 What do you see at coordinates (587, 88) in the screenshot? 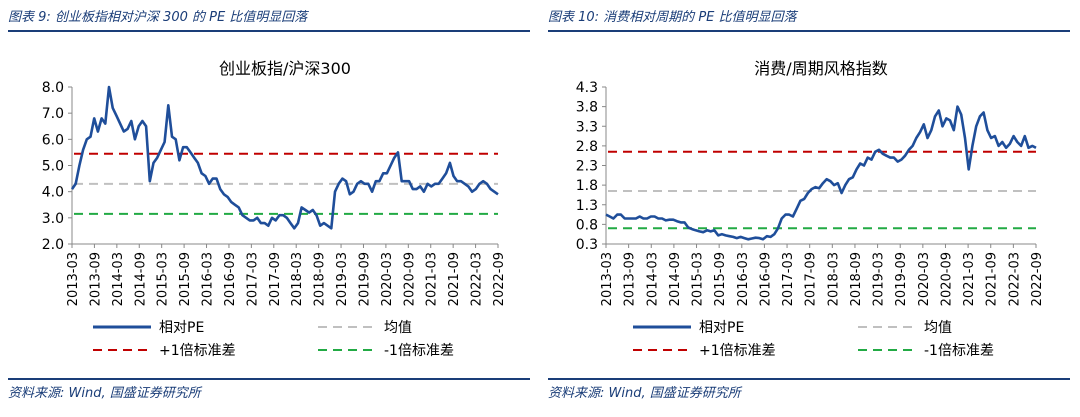
I see `y-tick-label: 4.3` at bounding box center [587, 88].